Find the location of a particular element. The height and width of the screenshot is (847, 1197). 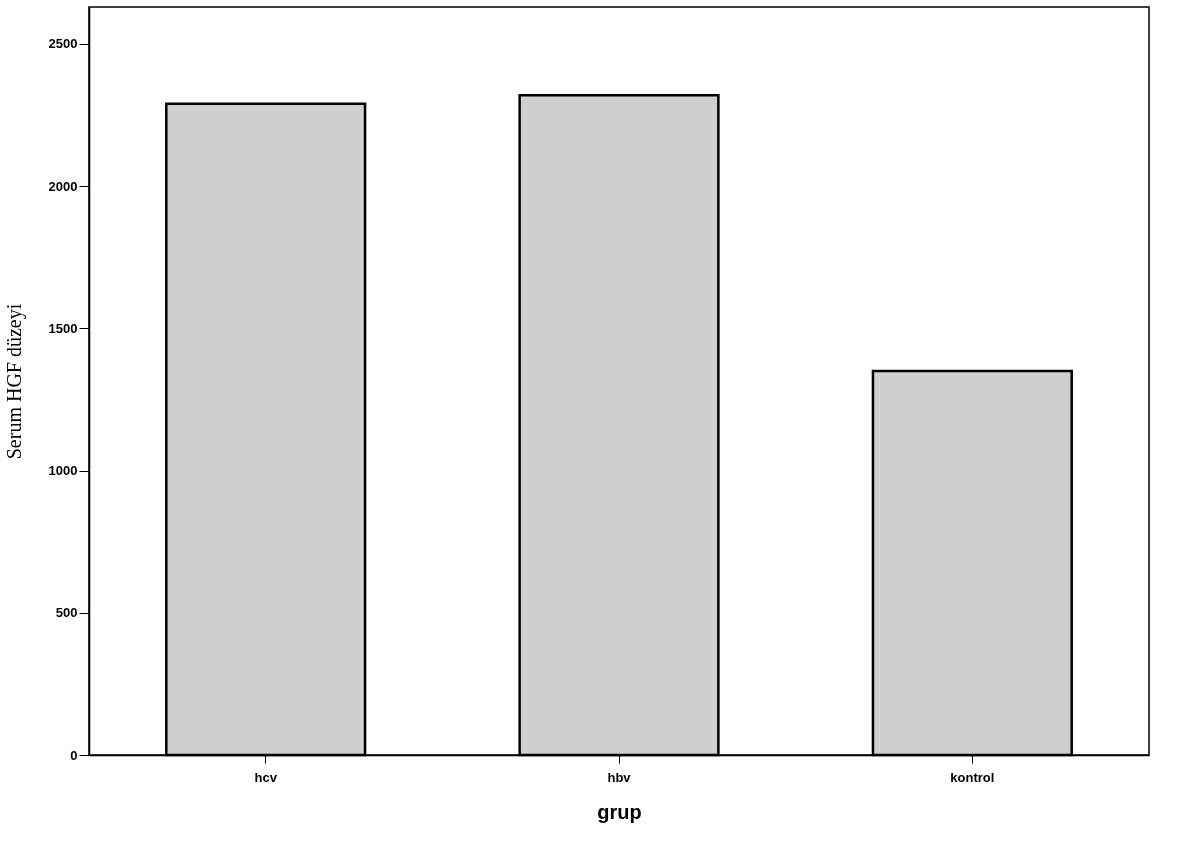

x-axis-title: grup is located at coordinates (619, 811).